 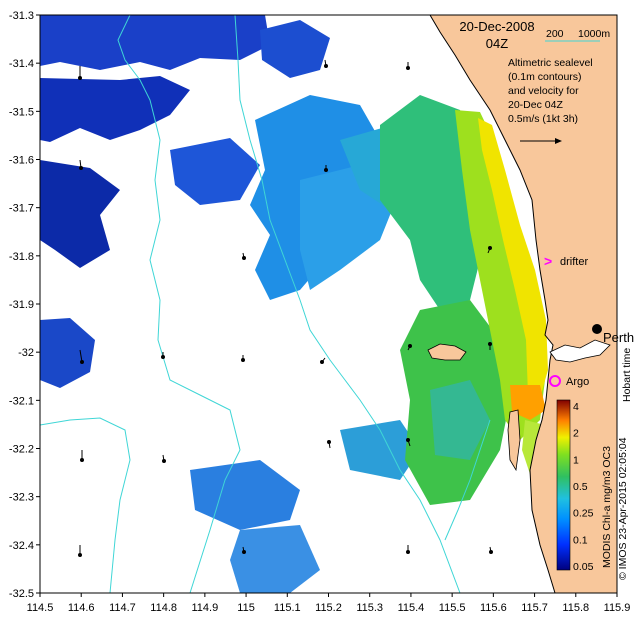 What do you see at coordinates (514, 440) in the screenshot?
I see `garden-island` at bounding box center [514, 440].